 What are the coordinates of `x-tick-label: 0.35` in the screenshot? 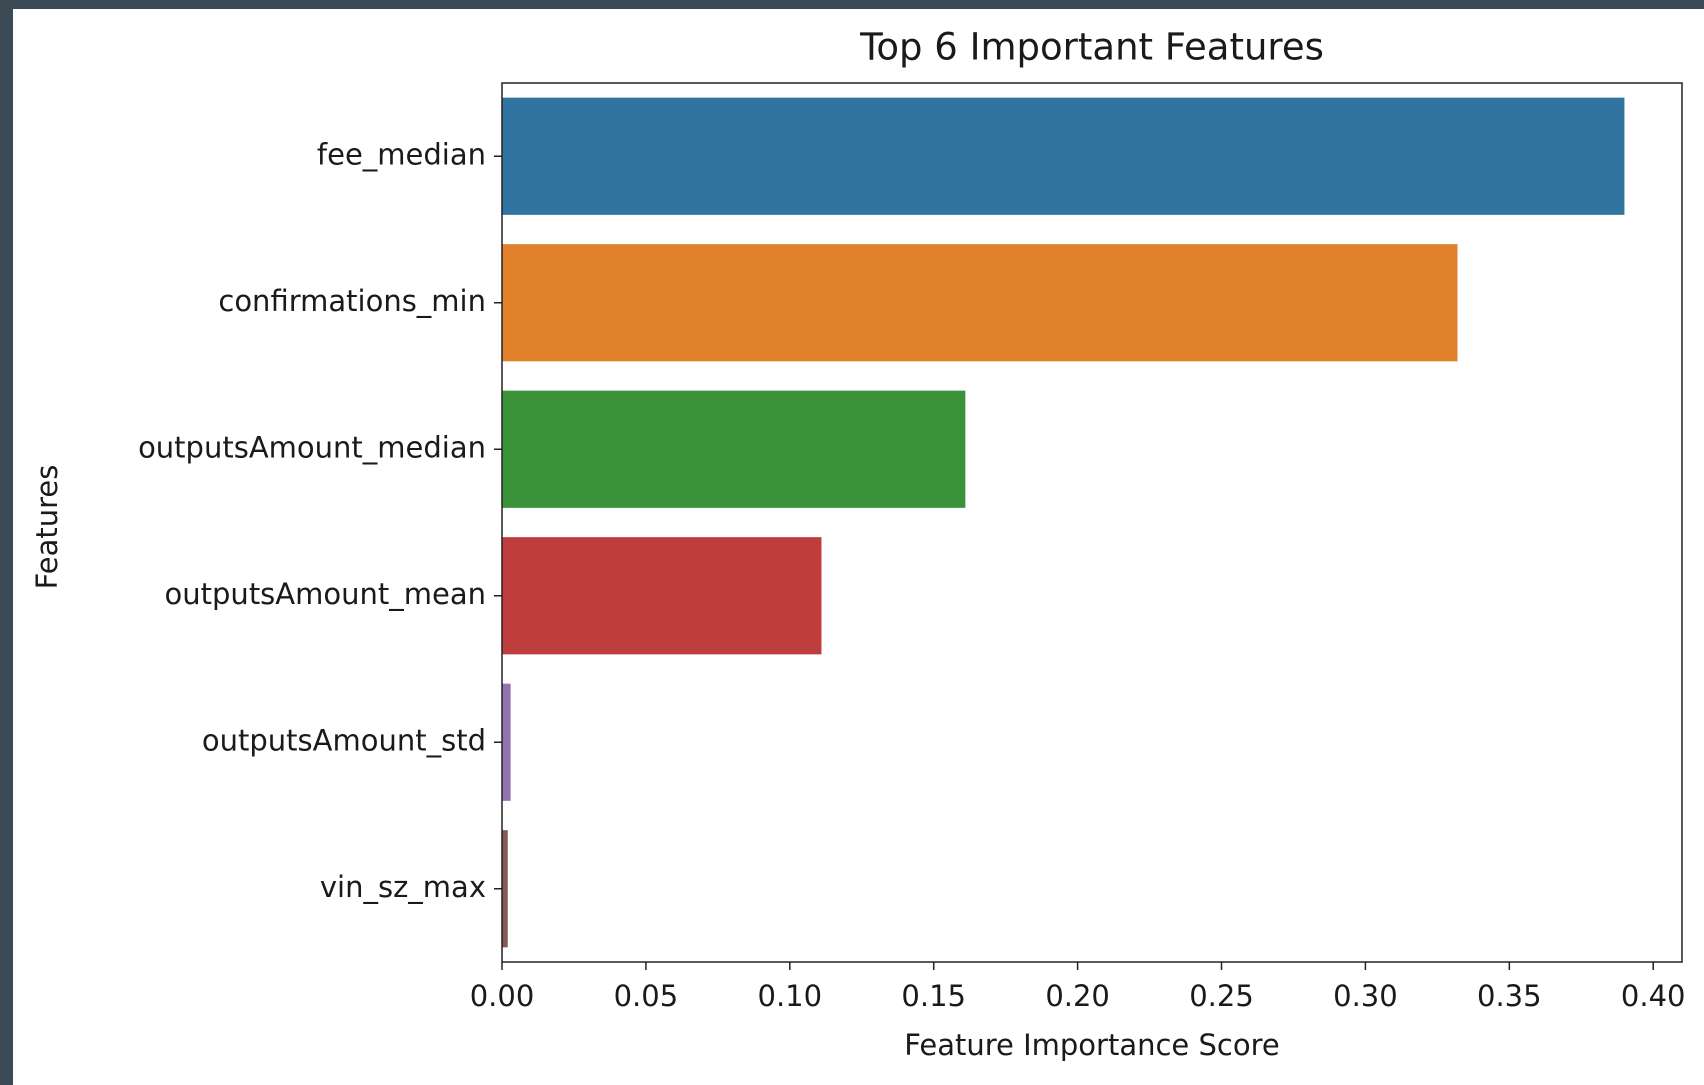 It's located at (1509, 996).